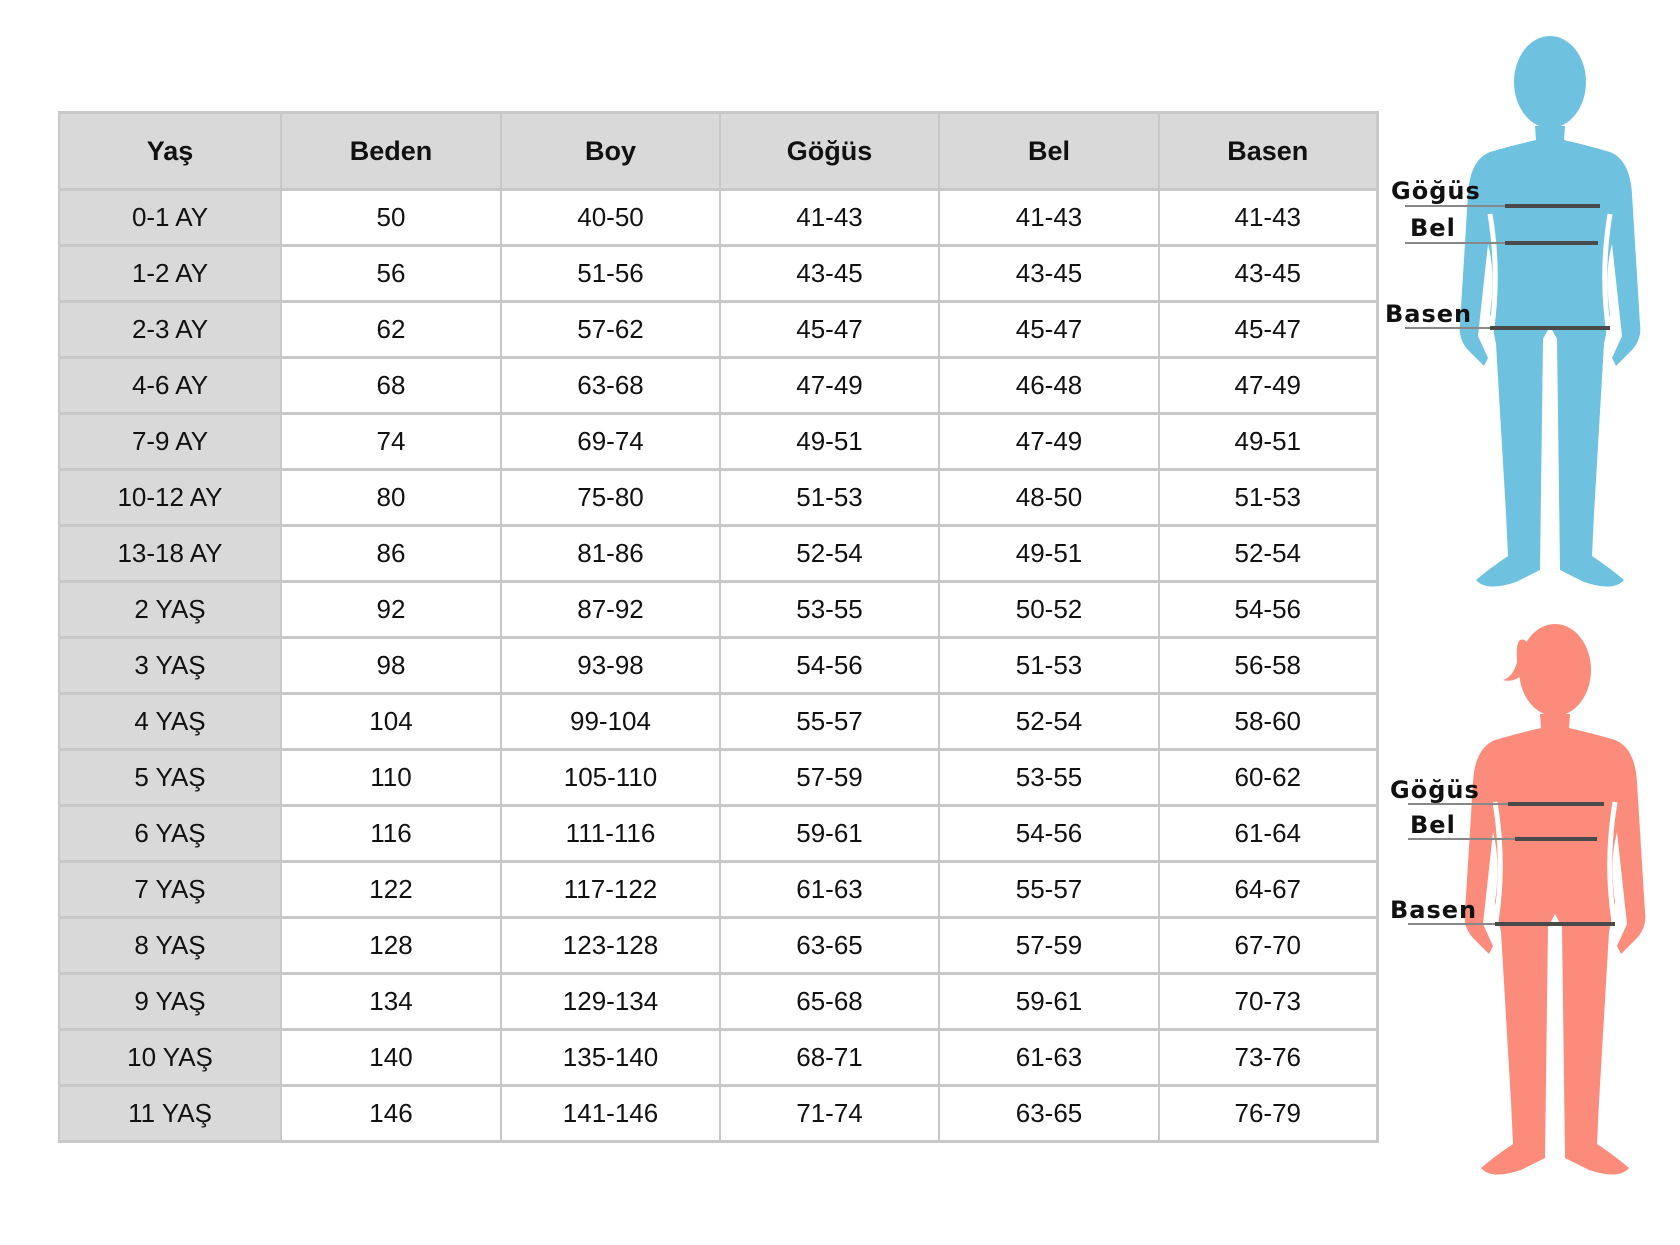 The image size is (1680, 1245). Describe the element at coordinates (170, 498) in the screenshot. I see `age-cell: 10-12 AY` at that location.